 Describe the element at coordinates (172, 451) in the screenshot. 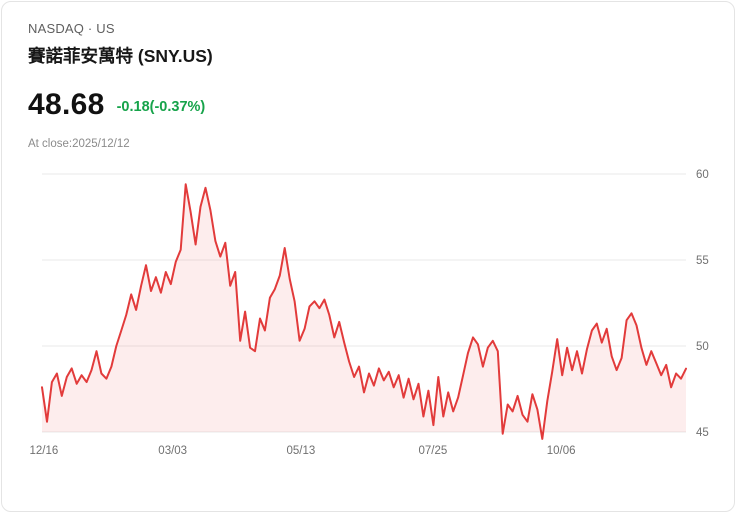

I see `x-axis-tick: 03/03` at that location.